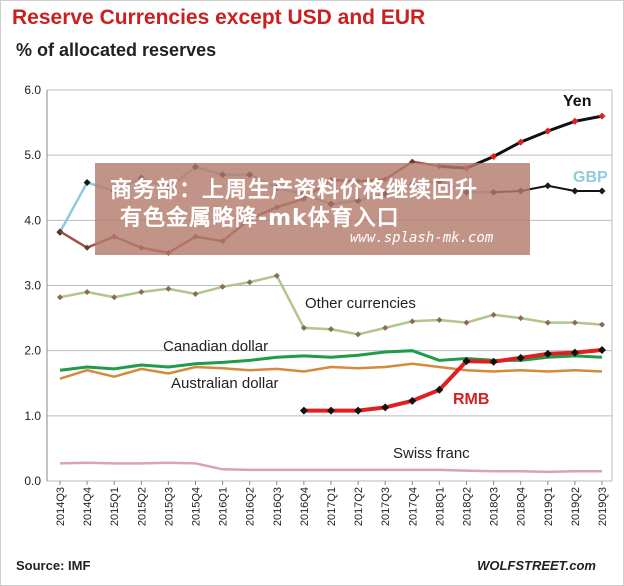  What do you see at coordinates (116, 50) in the screenshot?
I see `chart-subtitle: % of allocated reserves` at bounding box center [116, 50].